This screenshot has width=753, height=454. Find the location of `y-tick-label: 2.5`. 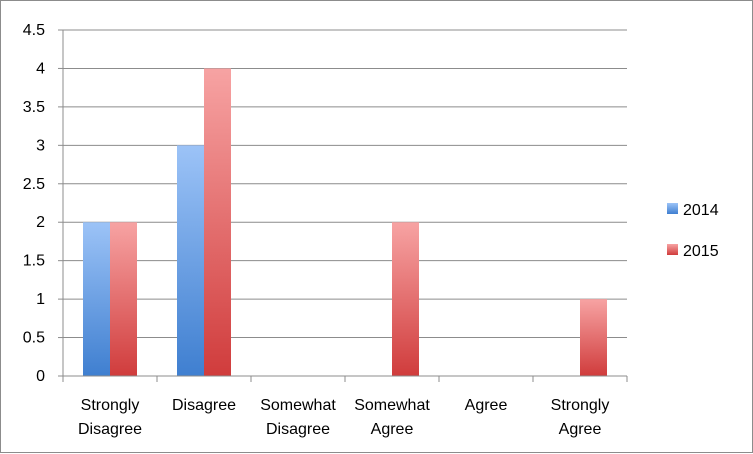

y-tick-label: 2.5 is located at coordinates (34, 184).